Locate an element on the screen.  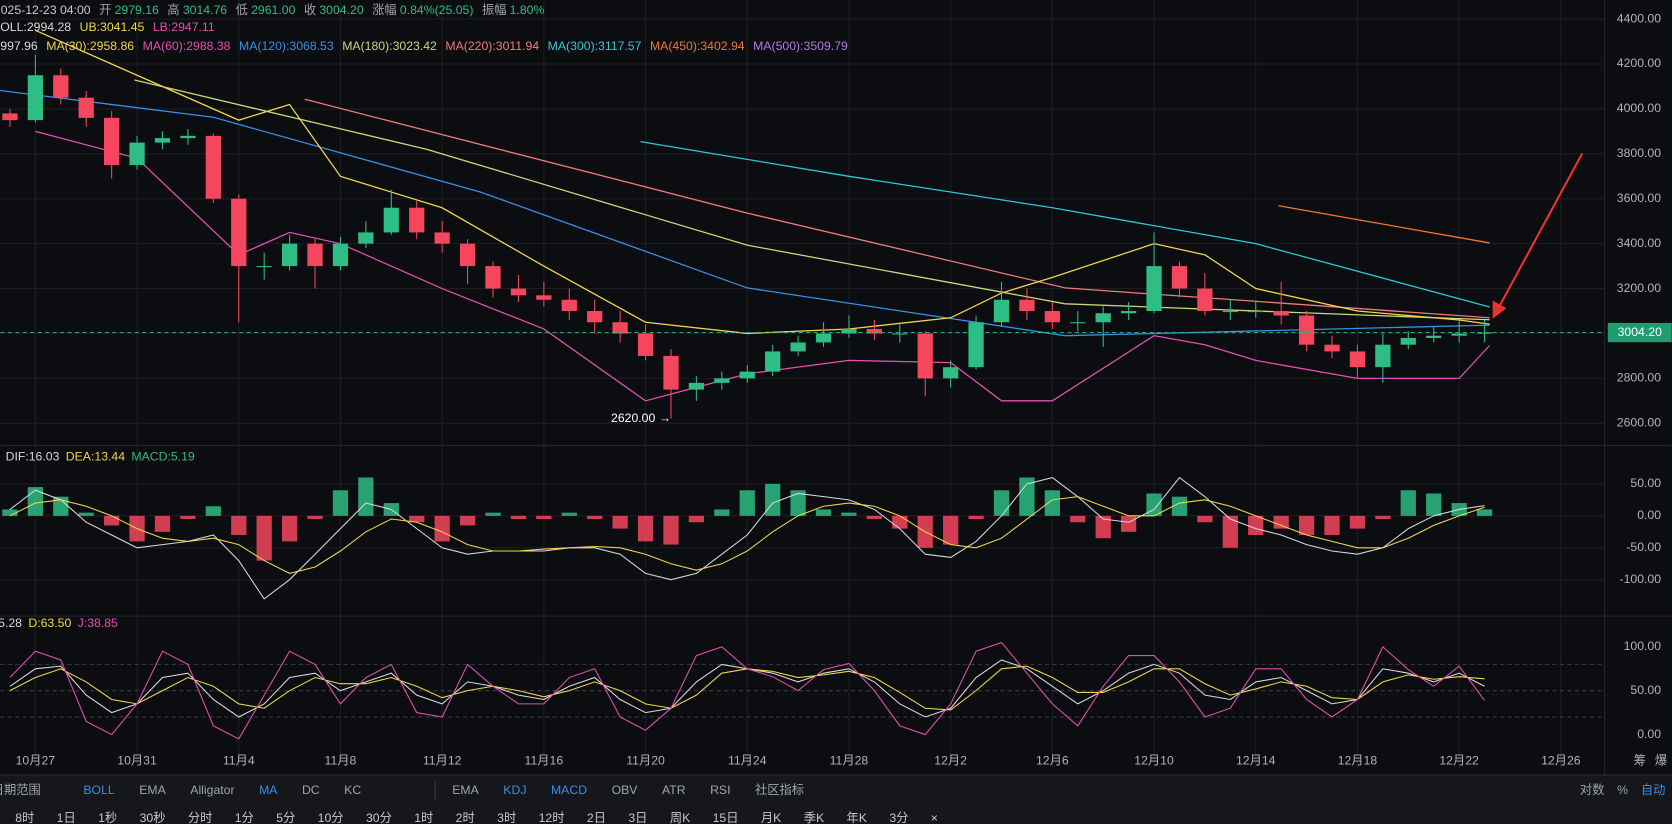
y-tick-label: 4200.00 is located at coordinates (1639, 63).